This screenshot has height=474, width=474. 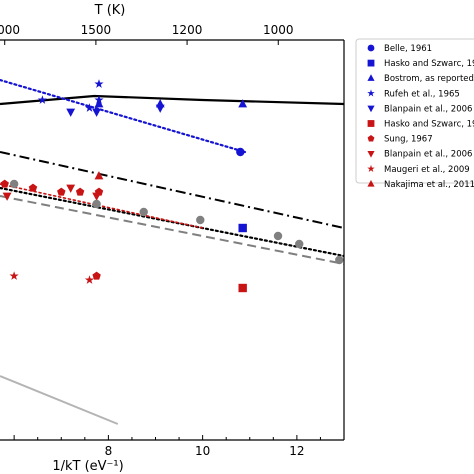 I want to click on x-tick-label: 10, so click(x=202, y=451).